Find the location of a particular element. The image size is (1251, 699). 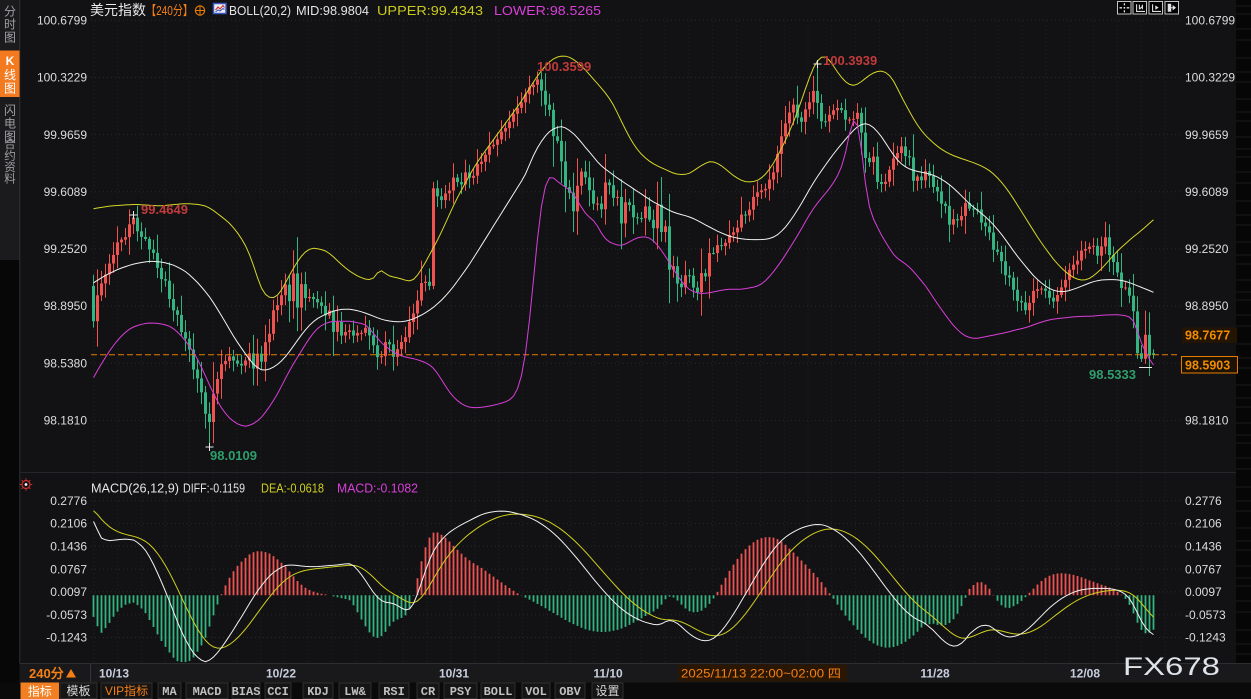

svg-text: OBV is located at coordinates (570, 692).